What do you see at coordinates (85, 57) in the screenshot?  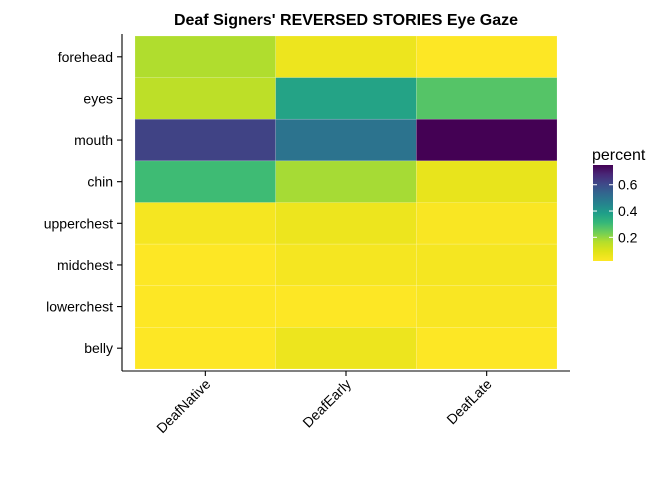 I see `y-tick-label-forehead: forehead` at bounding box center [85, 57].